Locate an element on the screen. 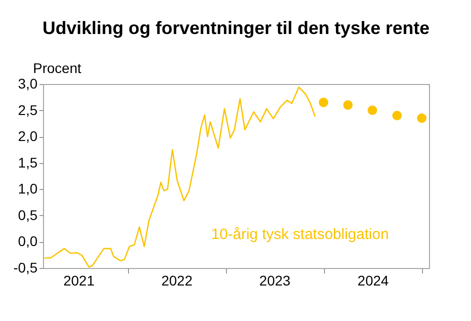 The image size is (471, 321). y-tick-label: 3,0 is located at coordinates (28, 84).